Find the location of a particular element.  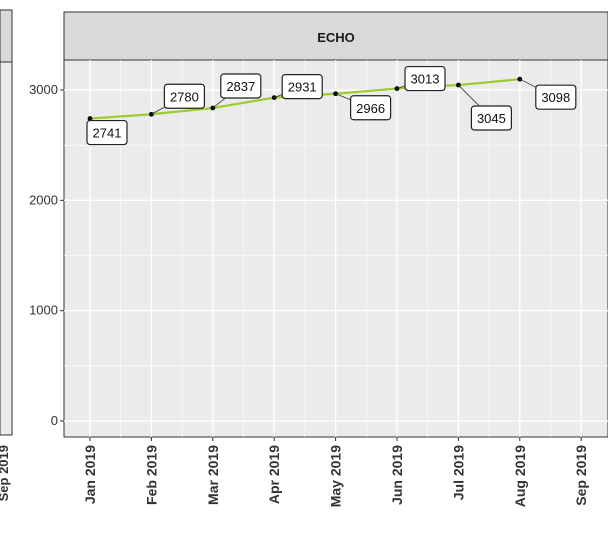

facet-strip is located at coordinates (335, 36).